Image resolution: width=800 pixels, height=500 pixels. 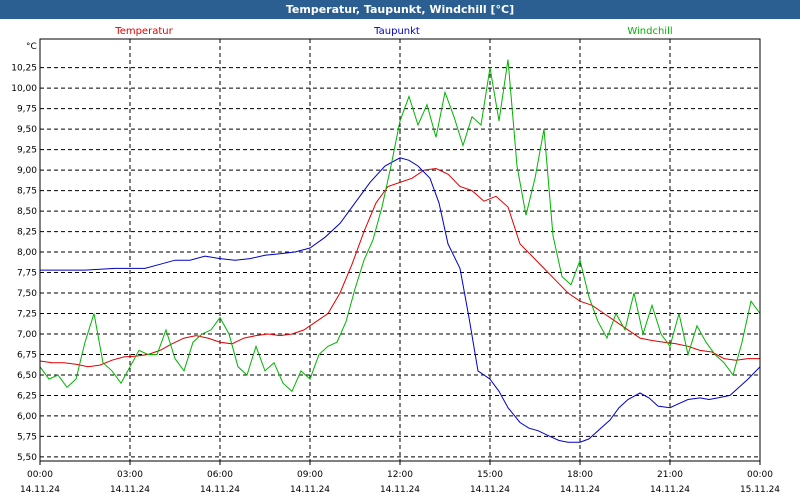 What do you see at coordinates (27, 171) in the screenshot?
I see `y-tick-label: 9,00` at bounding box center [27, 171].